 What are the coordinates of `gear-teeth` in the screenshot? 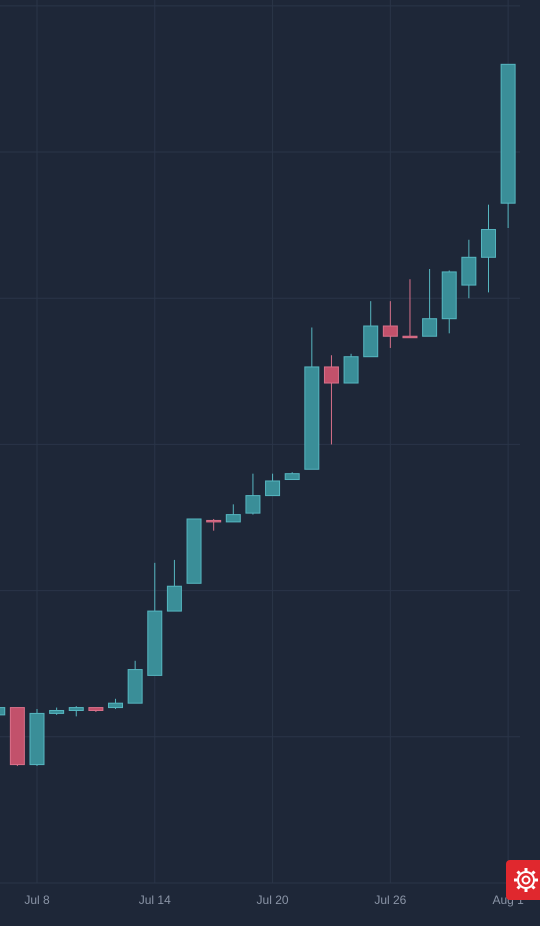 It's located at (526, 880).